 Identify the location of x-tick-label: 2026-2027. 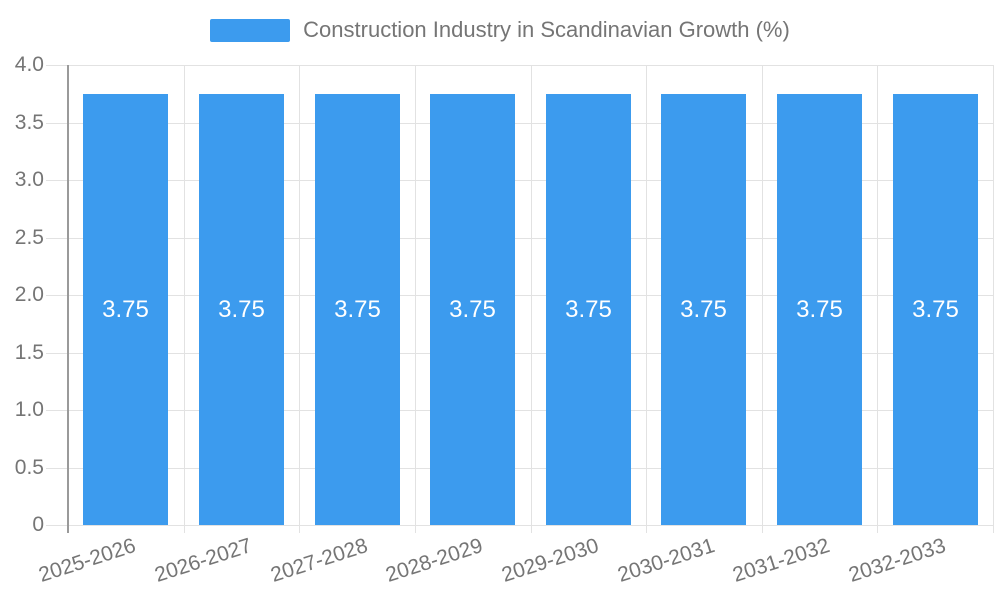
(203, 560).